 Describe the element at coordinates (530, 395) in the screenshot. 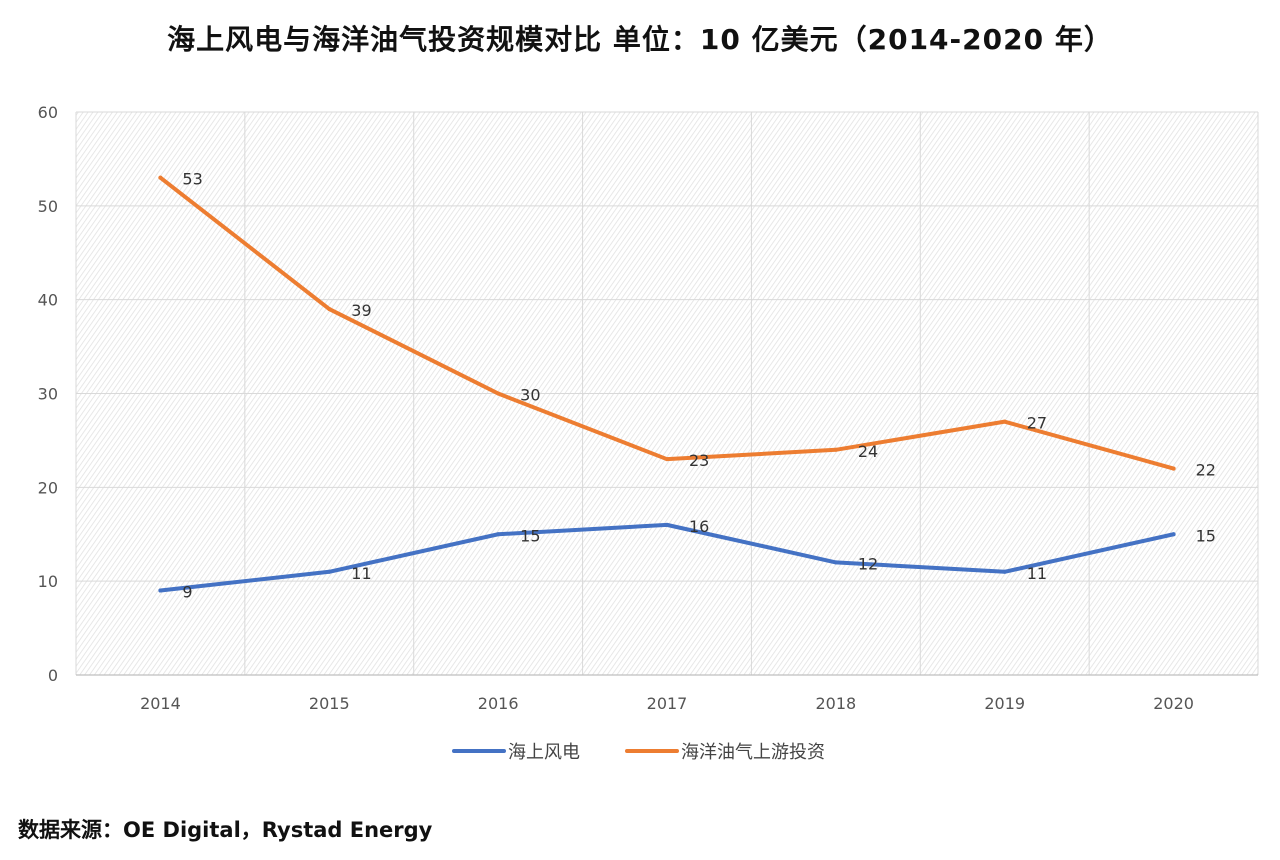

I see `data-label: 30` at that location.